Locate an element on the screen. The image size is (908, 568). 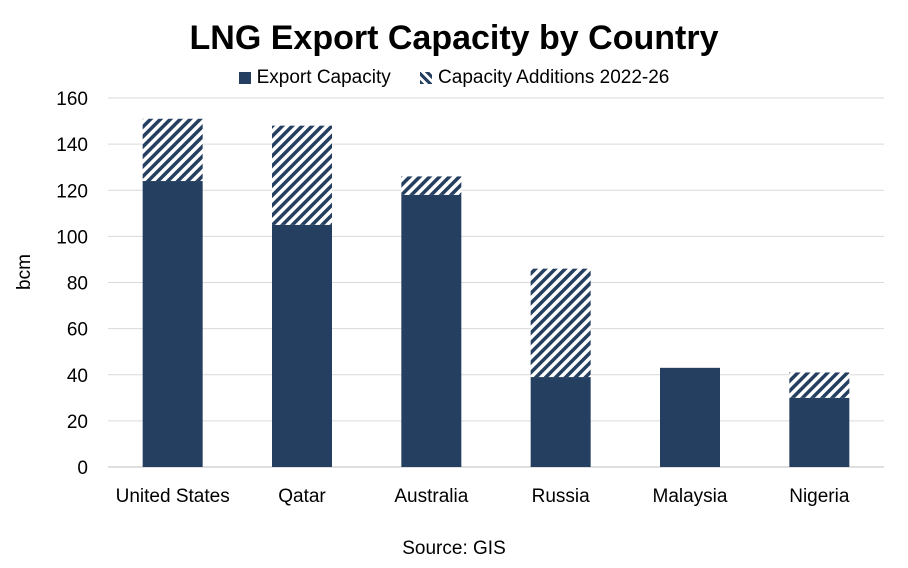
y-tick-label: 0 is located at coordinates (82, 468).